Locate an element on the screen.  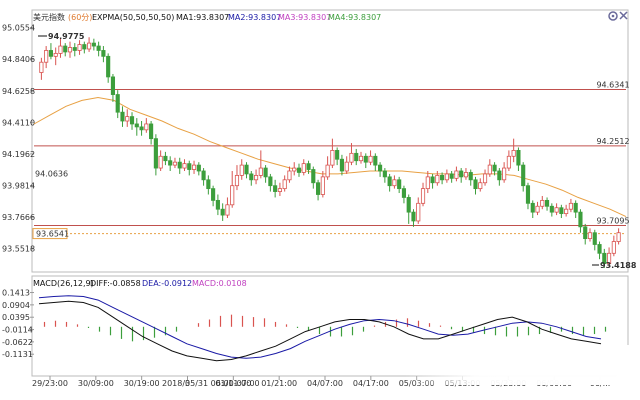
level-label: 93.7095 is located at coordinates (612, 220).